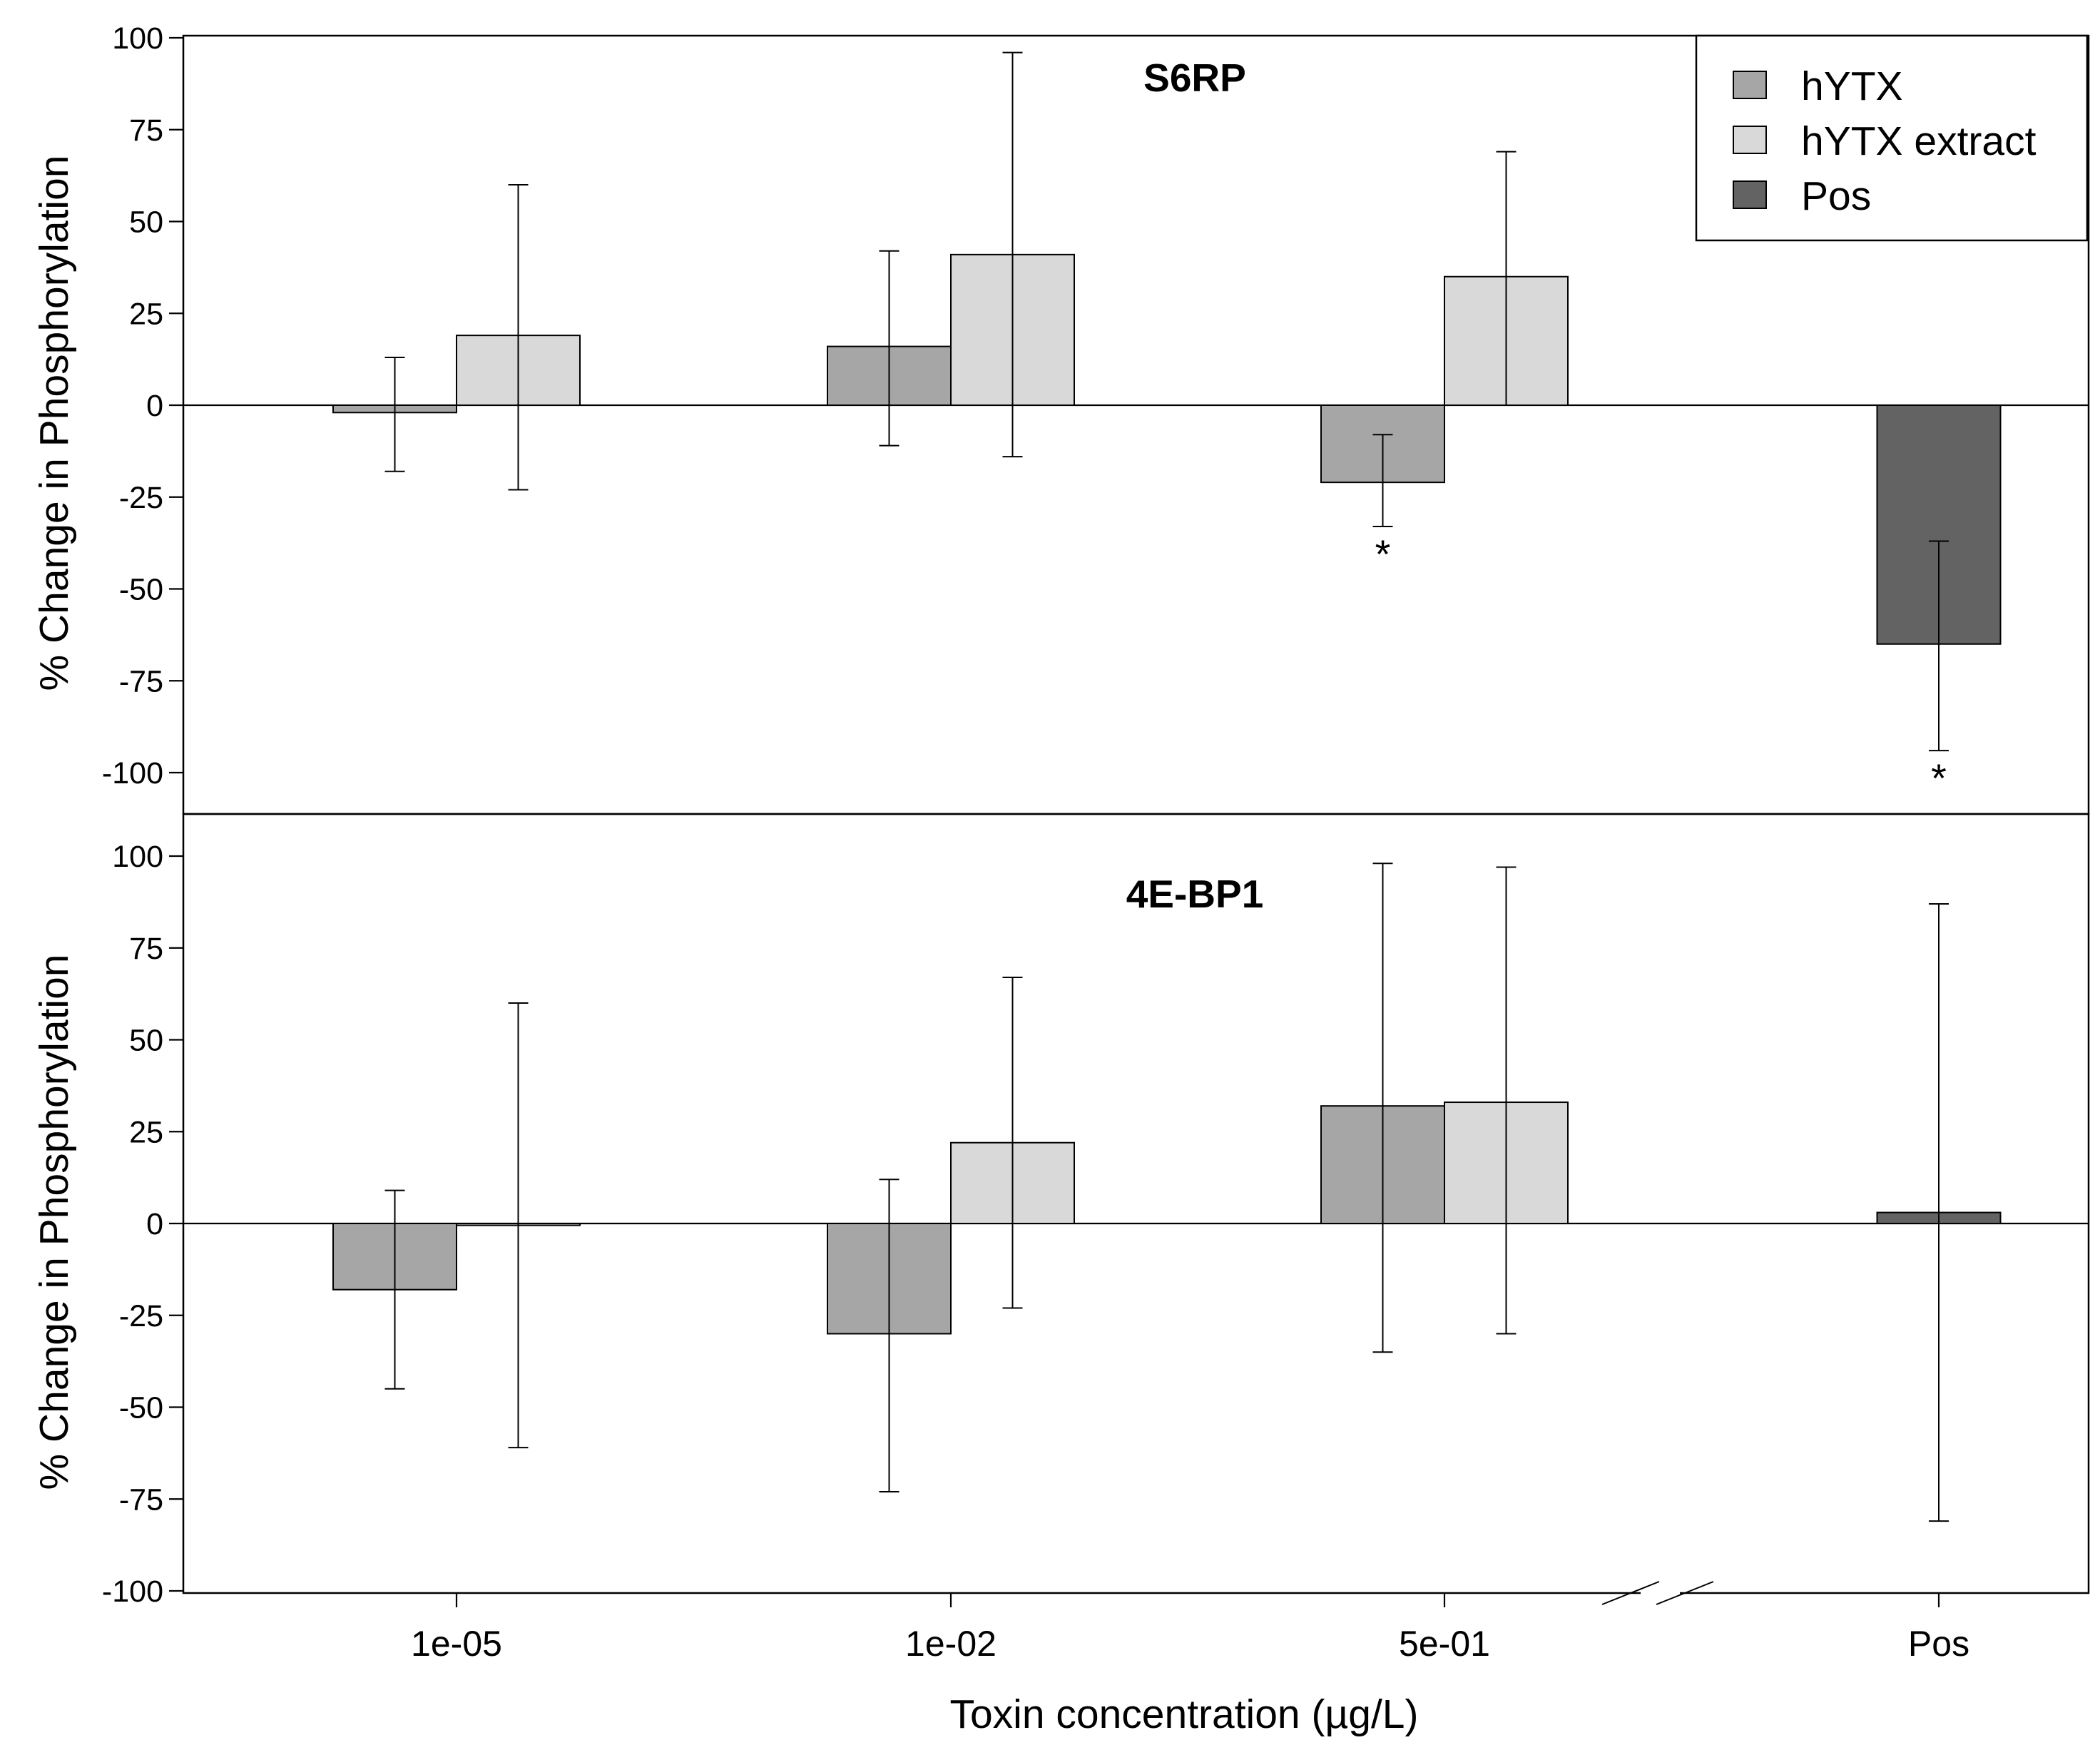 The height and width of the screenshot is (1745, 2100). What do you see at coordinates (1750, 140) in the screenshot?
I see `legend-swatch-hytx-extract` at bounding box center [1750, 140].